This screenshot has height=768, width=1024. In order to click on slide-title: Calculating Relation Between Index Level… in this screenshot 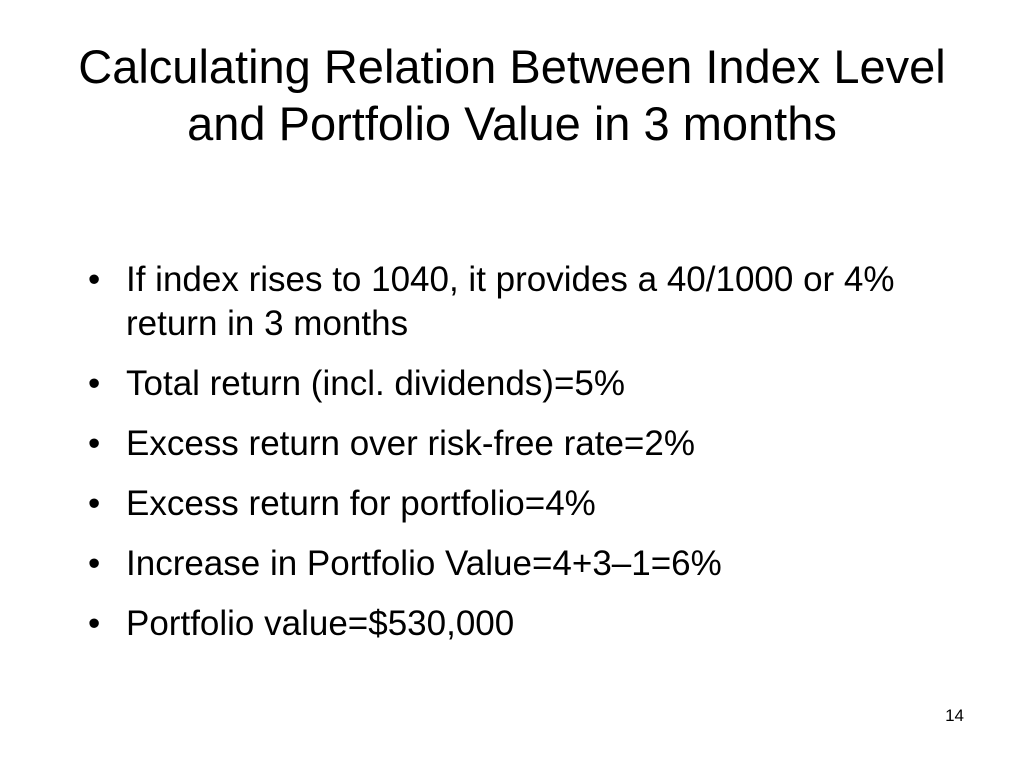, I will do `click(512, 95)`.